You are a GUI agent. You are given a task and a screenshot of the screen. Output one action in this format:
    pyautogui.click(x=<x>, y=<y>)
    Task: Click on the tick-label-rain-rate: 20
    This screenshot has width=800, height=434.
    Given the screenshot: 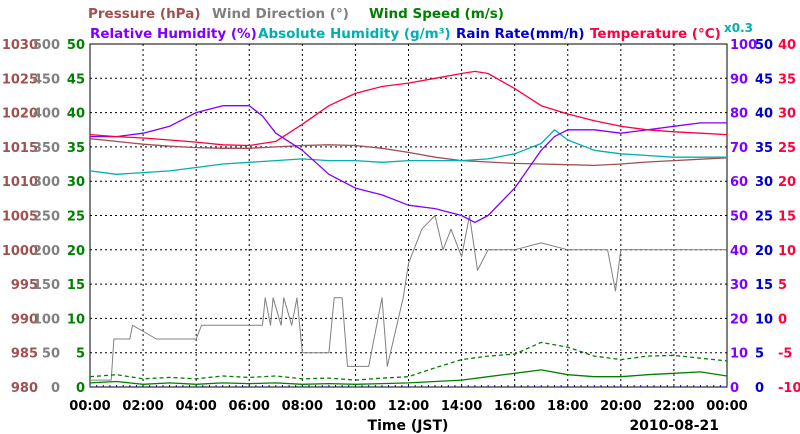 What is the action you would take?
    pyautogui.click(x=764, y=251)
    